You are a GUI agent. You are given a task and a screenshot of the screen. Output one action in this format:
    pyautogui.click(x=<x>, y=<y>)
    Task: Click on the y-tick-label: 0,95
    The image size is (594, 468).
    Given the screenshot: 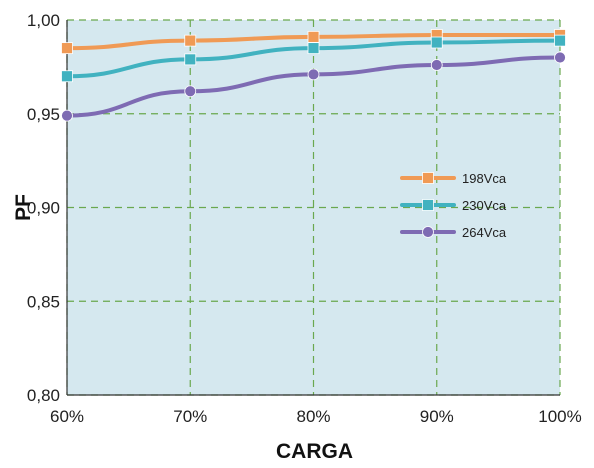 What is the action you would take?
    pyautogui.click(x=43, y=114)
    